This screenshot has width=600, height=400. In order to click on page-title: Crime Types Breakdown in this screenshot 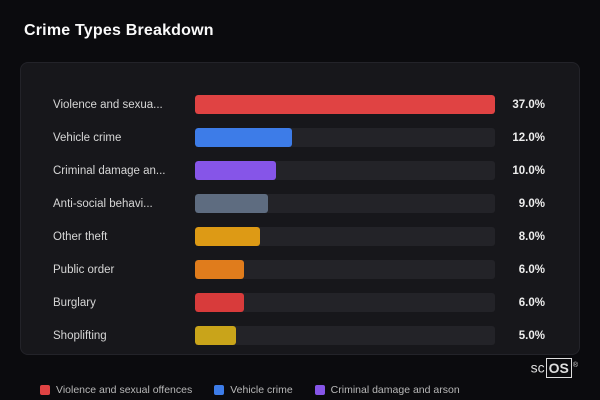, I will do `click(119, 30)`.